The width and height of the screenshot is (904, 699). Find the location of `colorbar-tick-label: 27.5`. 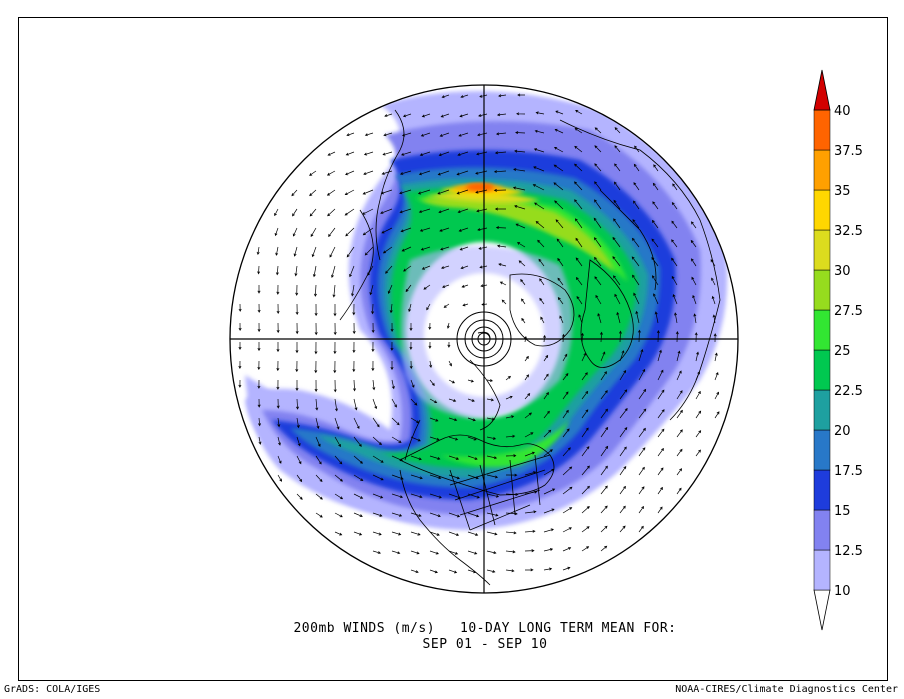

colorbar-tick-label: 27.5 is located at coordinates (848, 311).